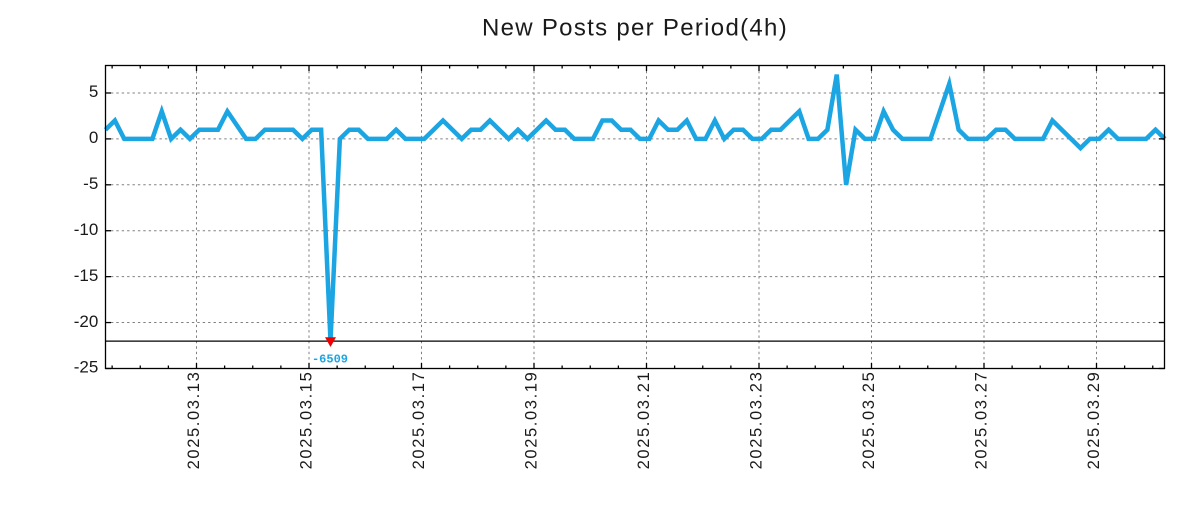  What do you see at coordinates (1094, 420) in the screenshot?
I see `svg-text: 2025.03.29` at bounding box center [1094, 420].